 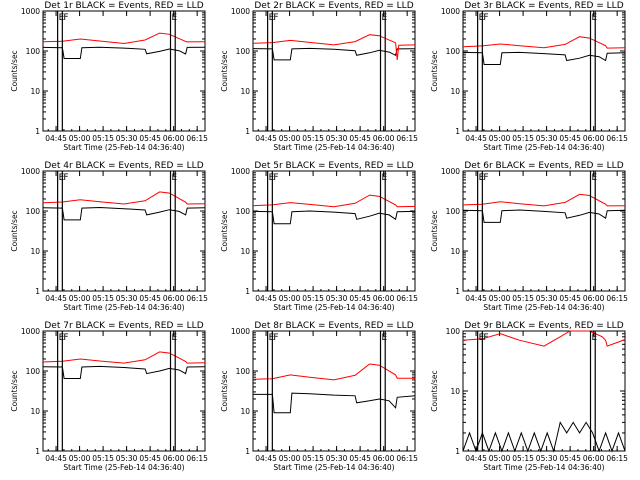 I want to click on panel-title: Det 1r BLACK = Events, RED = LLD, so click(x=123, y=6).